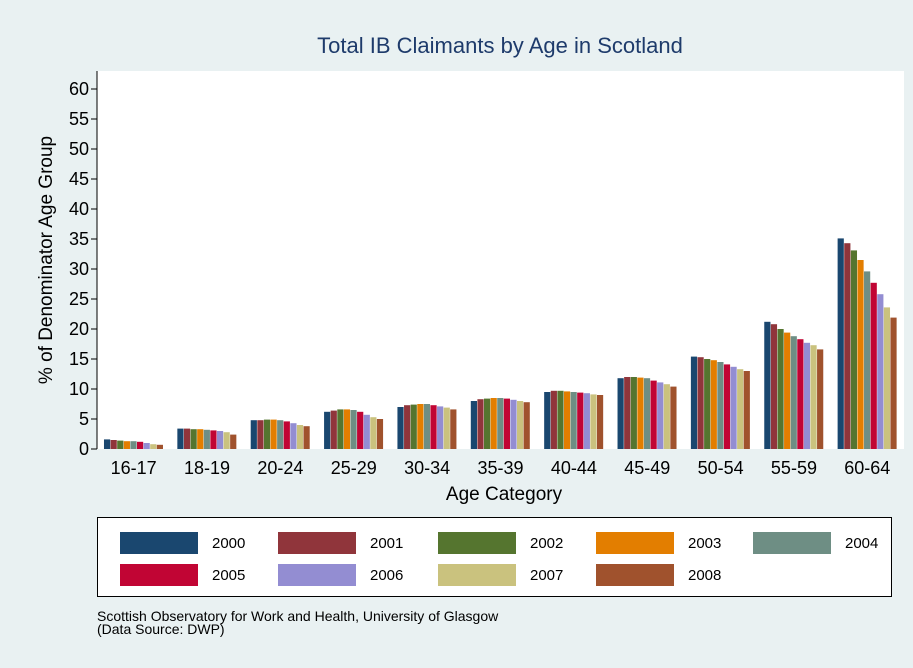 The image size is (913, 668). I want to click on y-tick-label: 20, so click(79, 329).